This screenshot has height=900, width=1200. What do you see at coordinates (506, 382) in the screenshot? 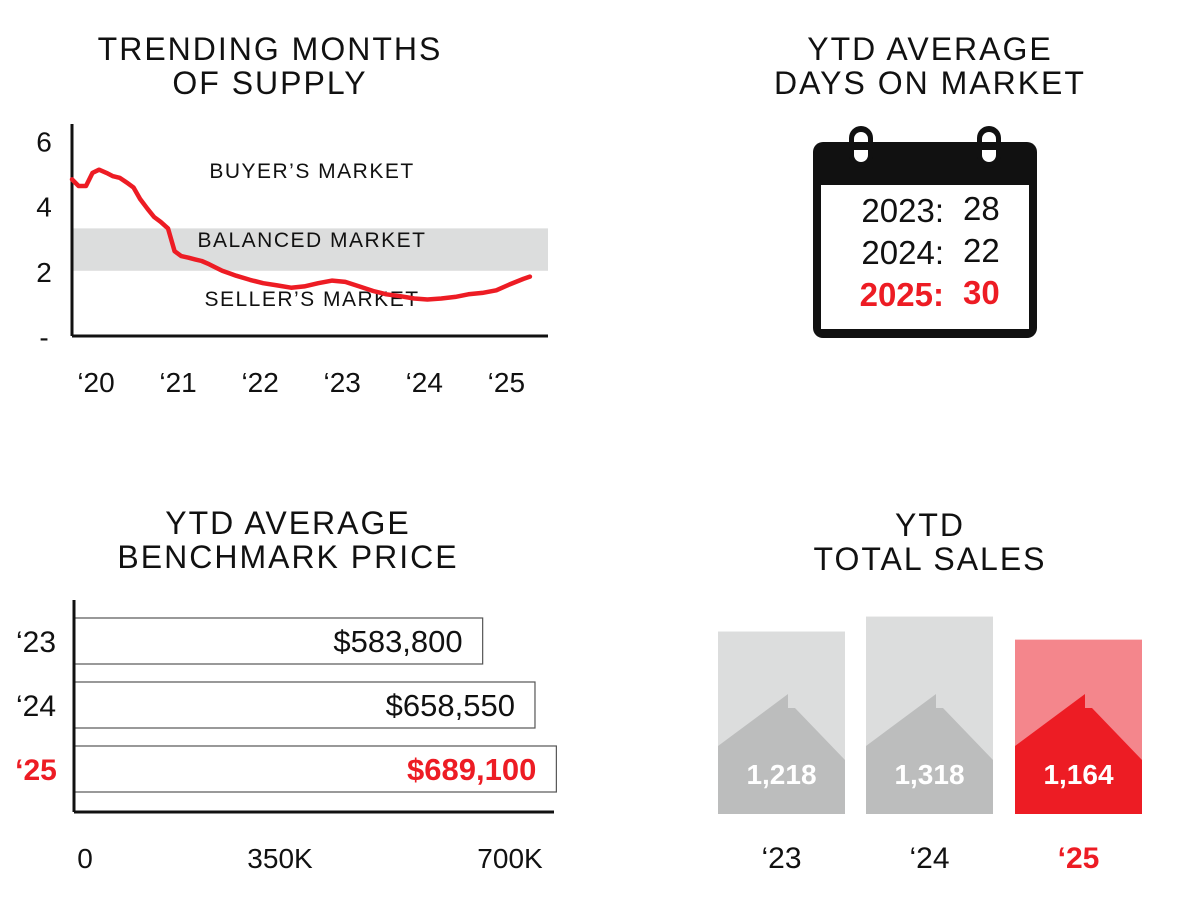
I see `x-tick-label: ‘25` at bounding box center [506, 382].